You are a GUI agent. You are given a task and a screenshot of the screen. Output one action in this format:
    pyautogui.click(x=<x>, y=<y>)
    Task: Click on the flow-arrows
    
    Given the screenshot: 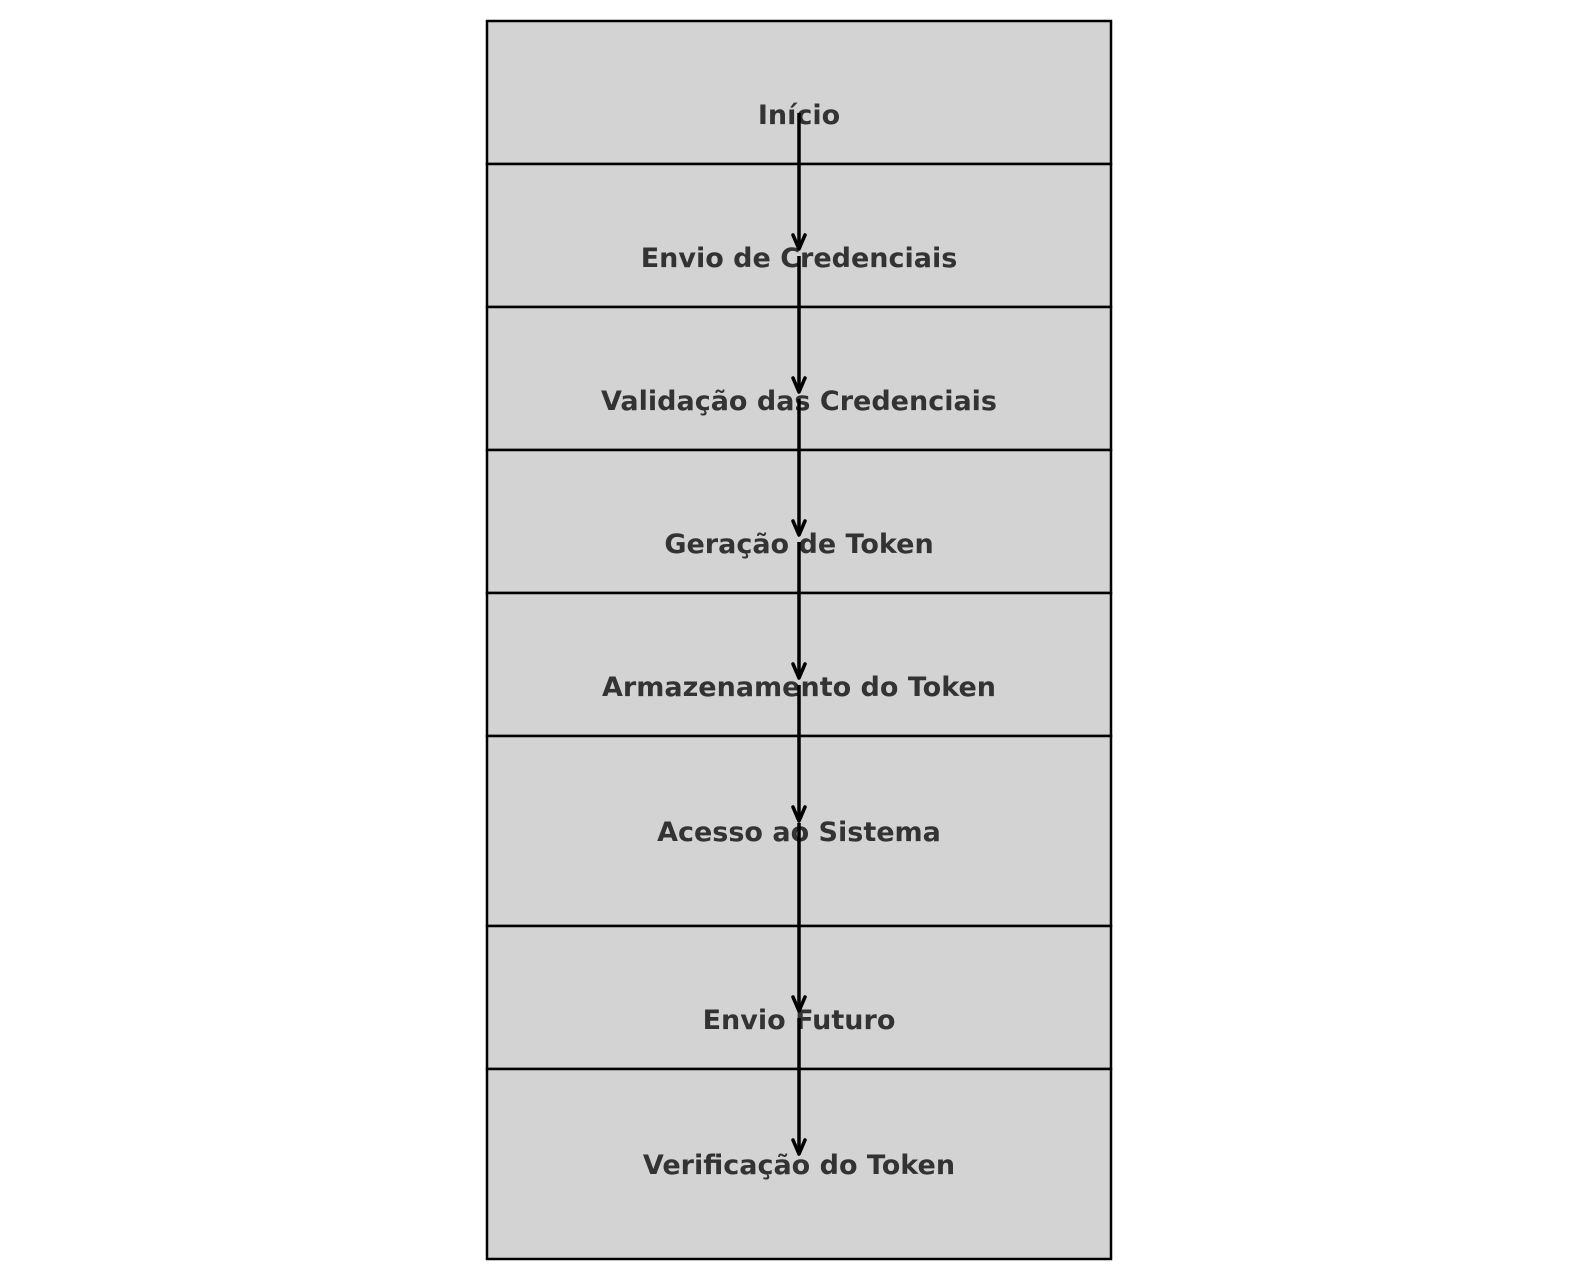 What is the action you would take?
    pyautogui.click(x=799, y=634)
    